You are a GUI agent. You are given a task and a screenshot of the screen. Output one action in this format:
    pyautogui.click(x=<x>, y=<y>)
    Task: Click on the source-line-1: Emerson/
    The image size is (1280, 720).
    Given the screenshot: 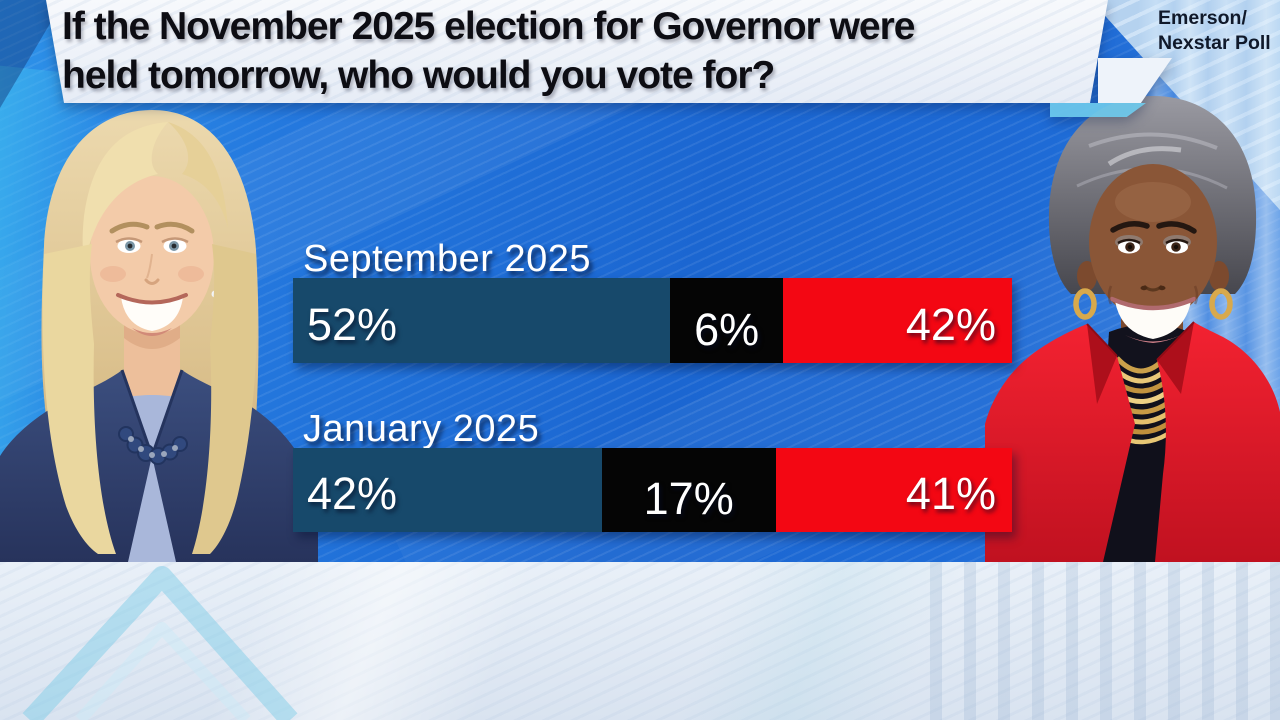 What is the action you would take?
    pyautogui.click(x=1202, y=18)
    